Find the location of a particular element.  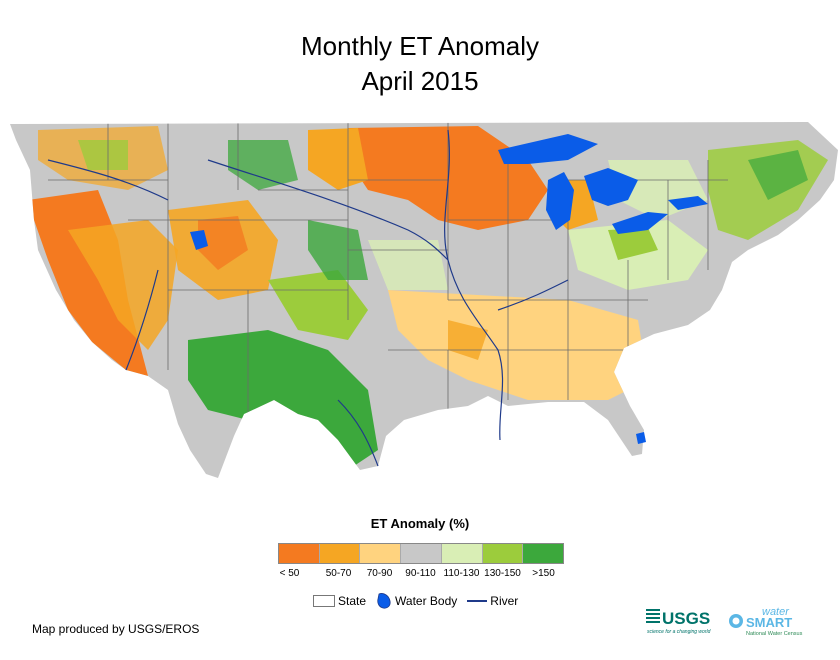

legend-item-water-body: Water Body is located at coordinates (416, 601).